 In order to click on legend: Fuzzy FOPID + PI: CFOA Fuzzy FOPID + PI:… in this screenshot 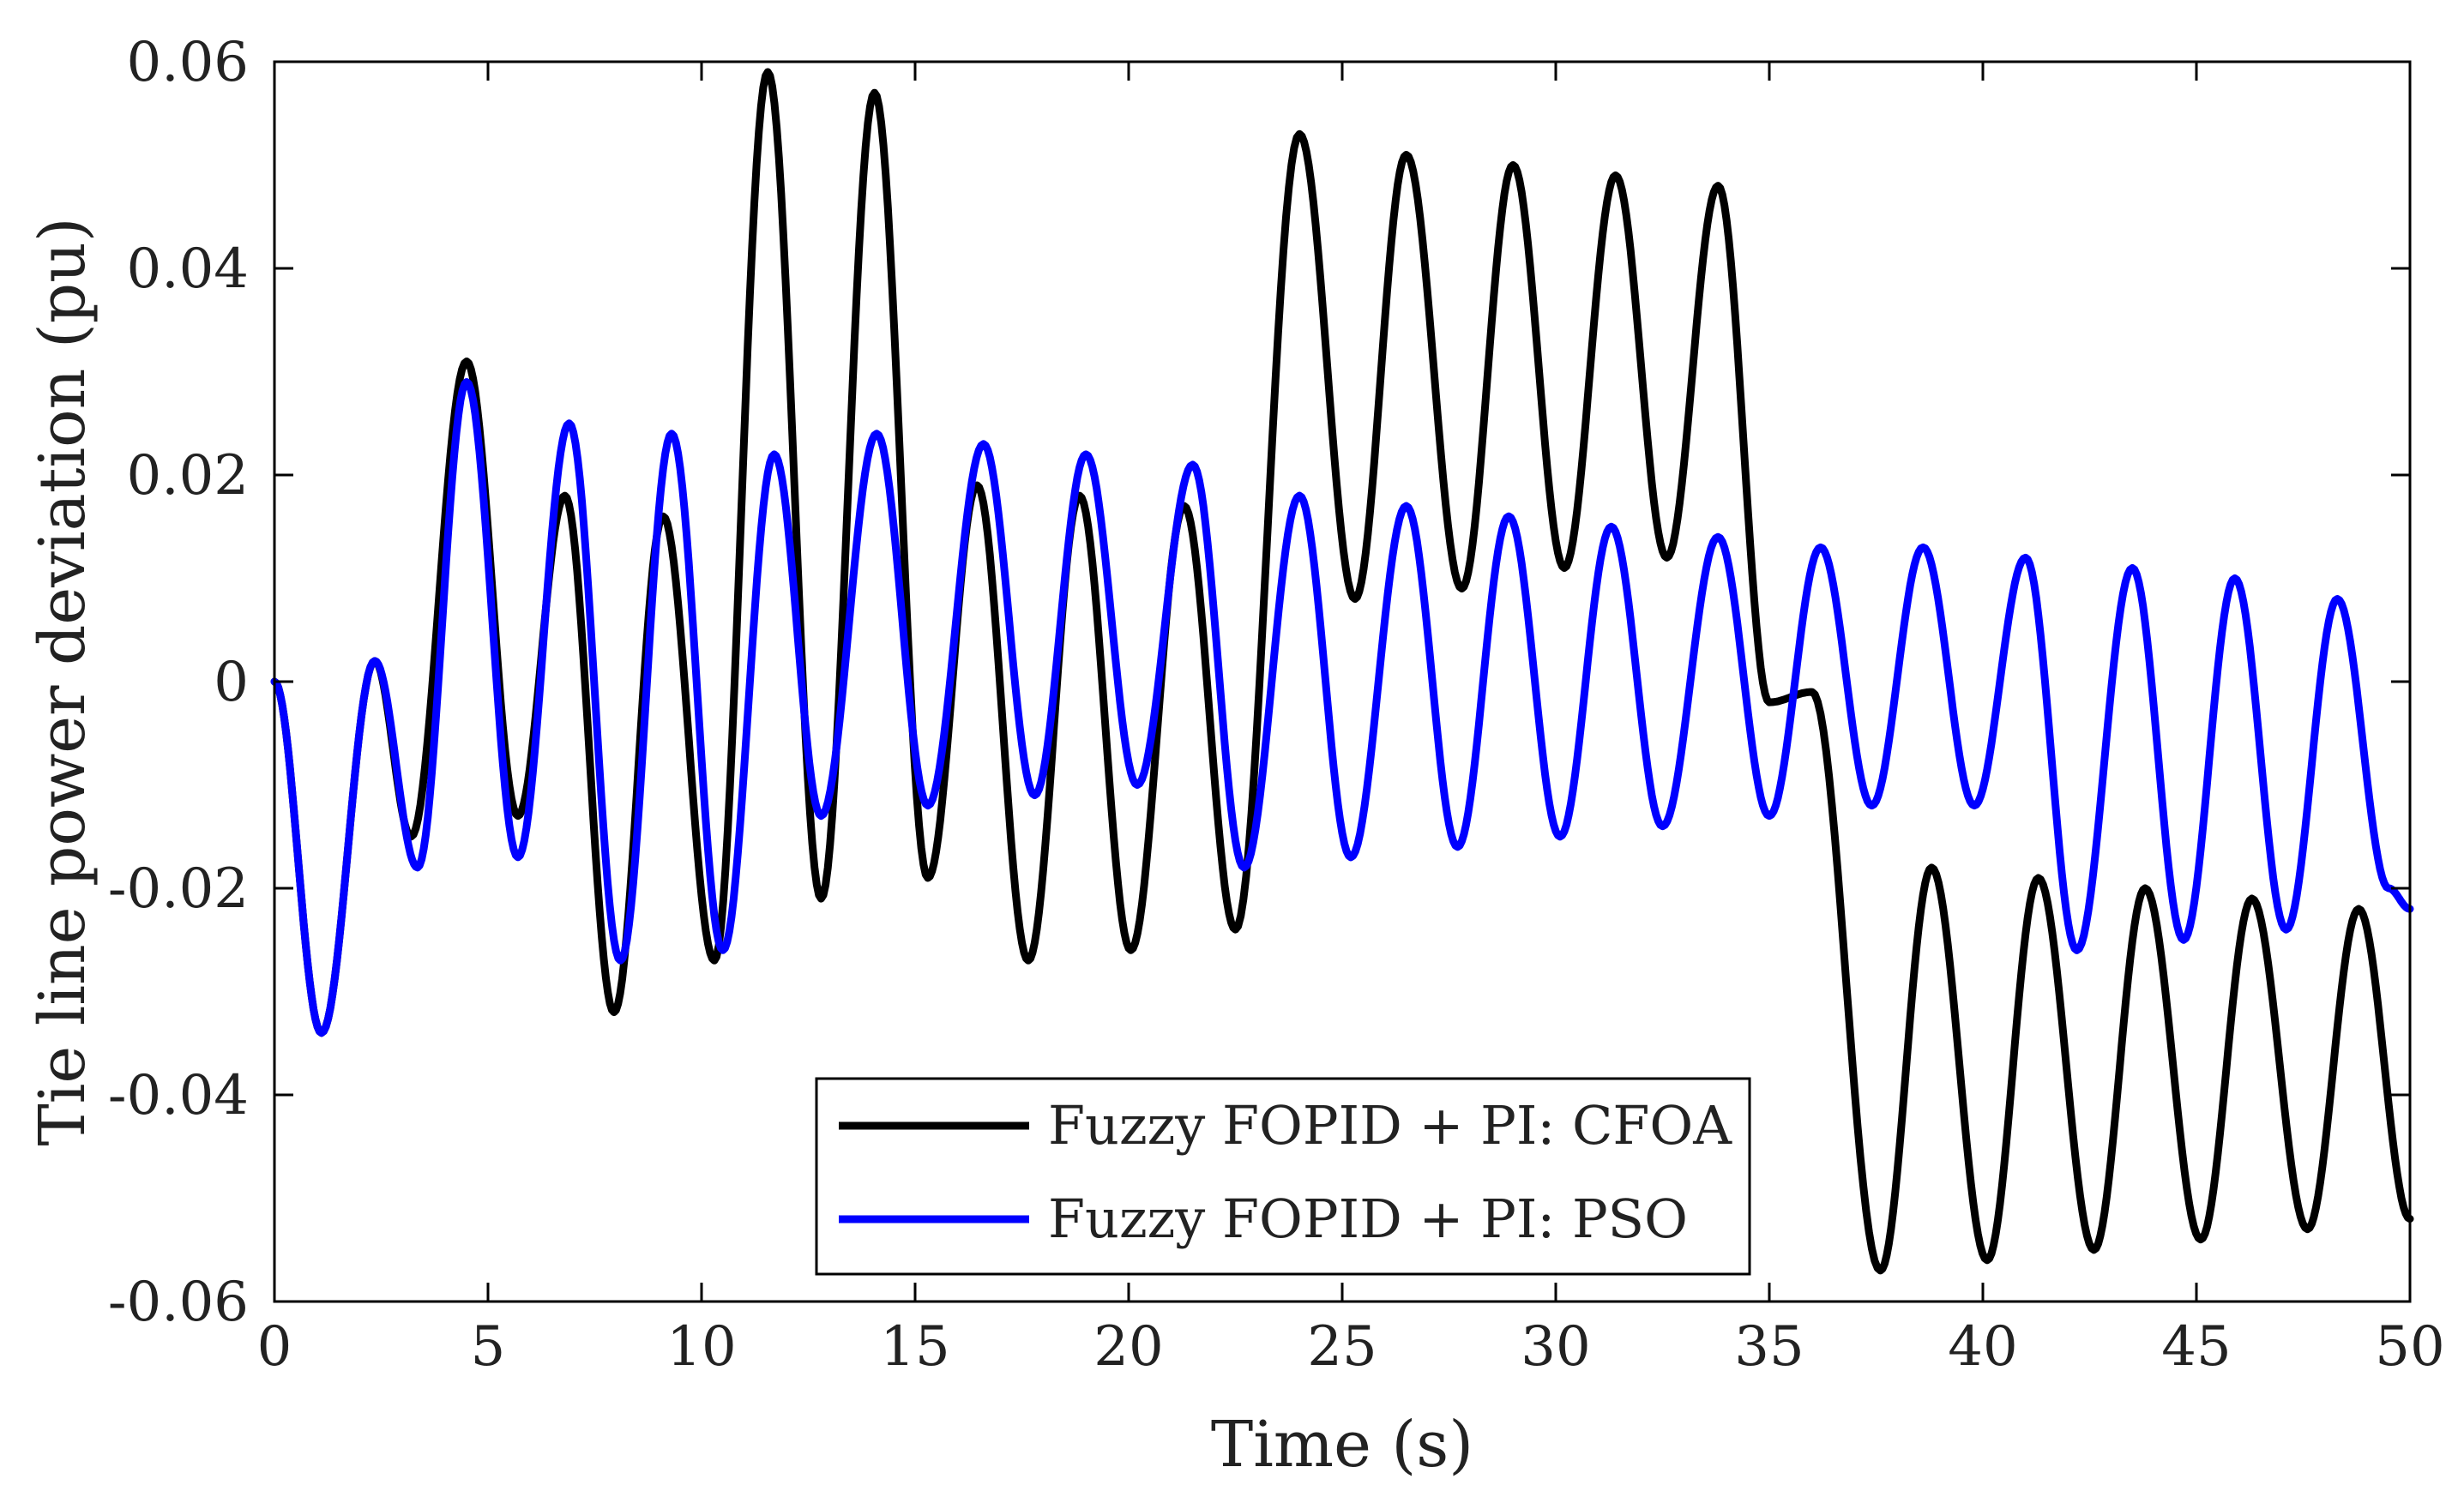, I will do `click(1283, 1176)`.